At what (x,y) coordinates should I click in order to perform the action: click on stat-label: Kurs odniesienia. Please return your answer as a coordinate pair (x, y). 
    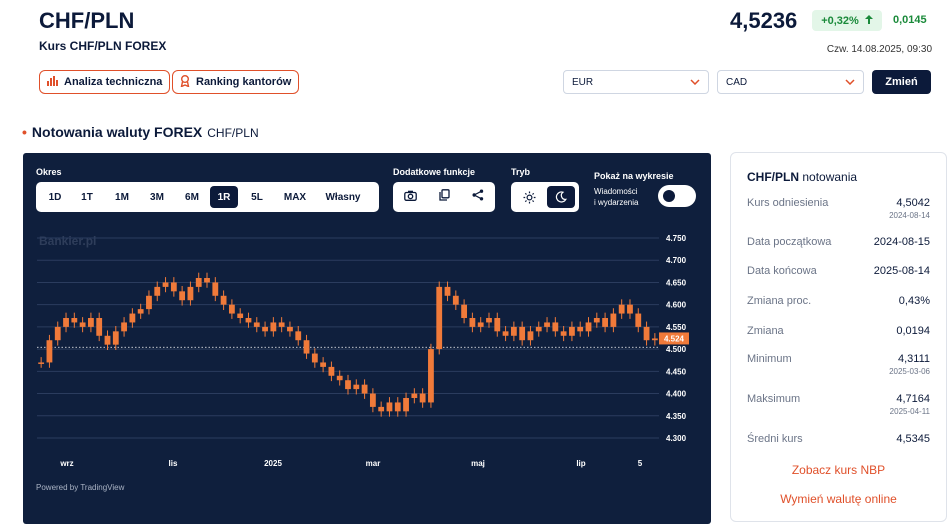
    Looking at the image, I should click on (788, 203).